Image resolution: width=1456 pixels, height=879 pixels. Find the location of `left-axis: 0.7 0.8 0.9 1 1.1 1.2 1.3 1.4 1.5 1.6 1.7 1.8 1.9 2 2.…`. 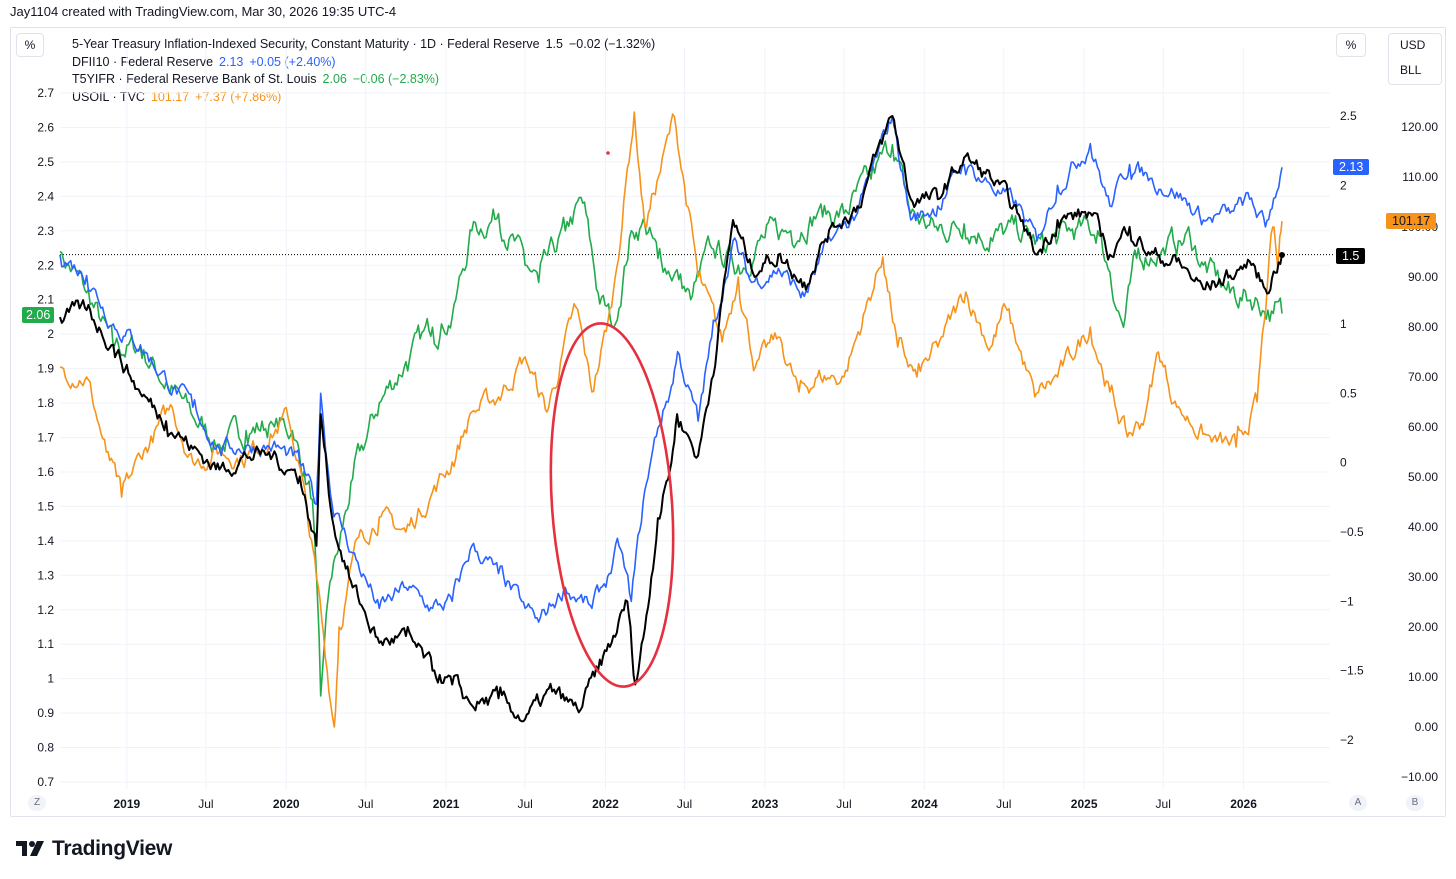

left-axis: 0.7 0.8 0.9 1 1.1 1.2 1.3 1.4 1.5 1.6 1.7 1.8 1.9 2 2.… is located at coordinates (45, 437).